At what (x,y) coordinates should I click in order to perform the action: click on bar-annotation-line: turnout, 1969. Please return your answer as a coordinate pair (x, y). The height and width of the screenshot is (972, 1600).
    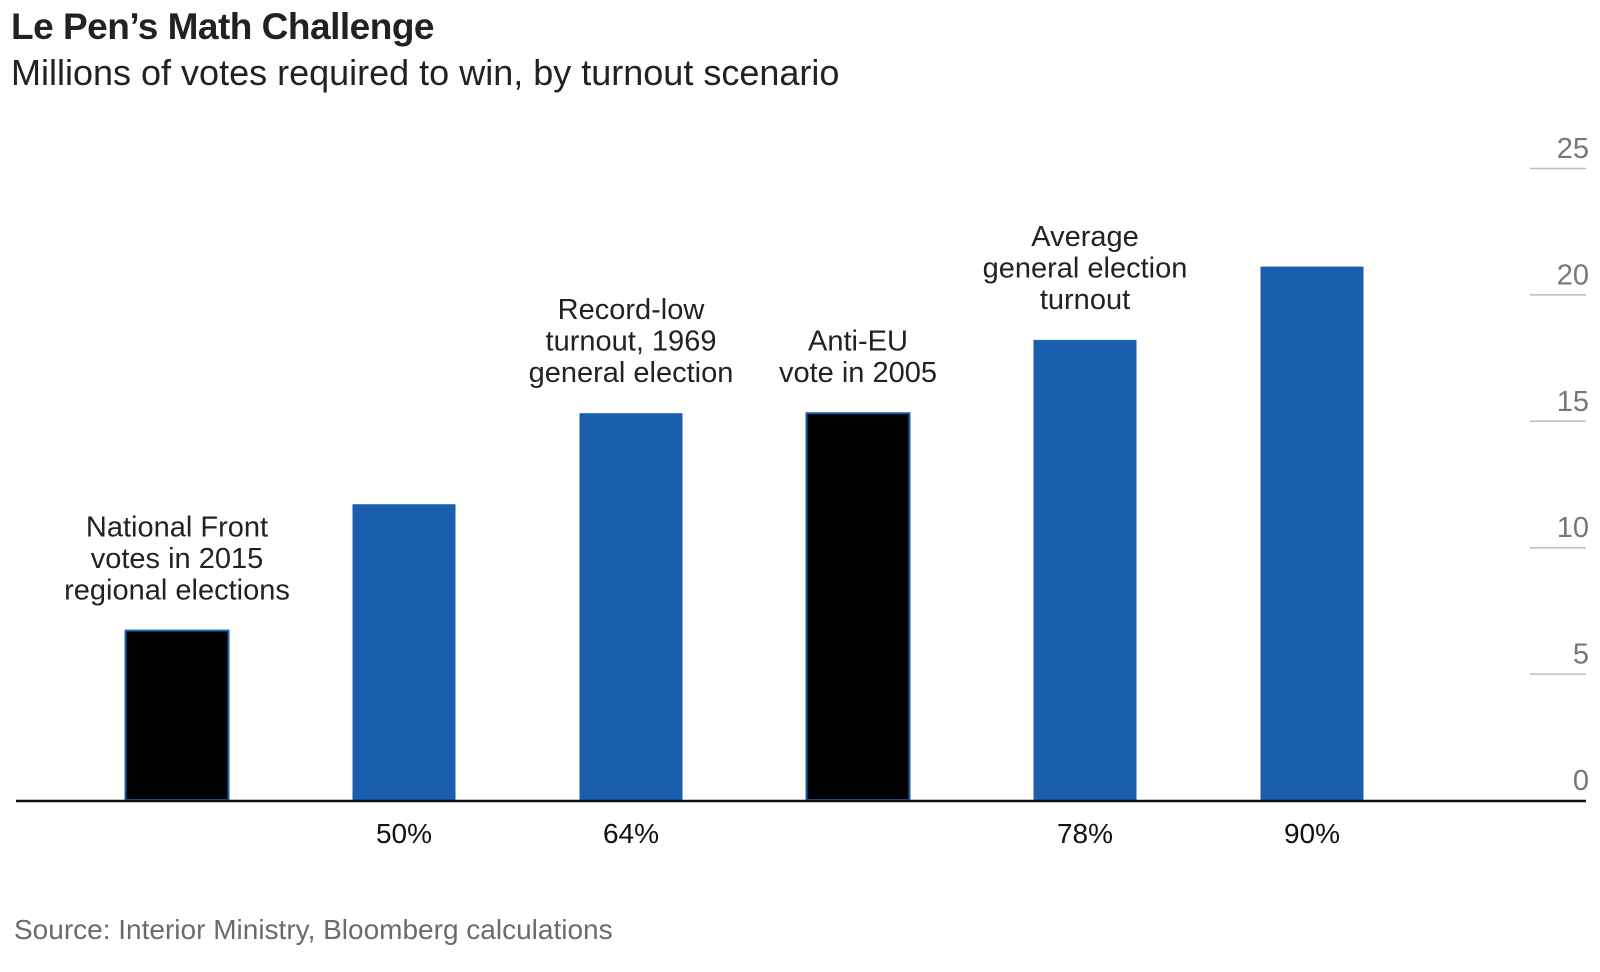
    Looking at the image, I should click on (631, 342).